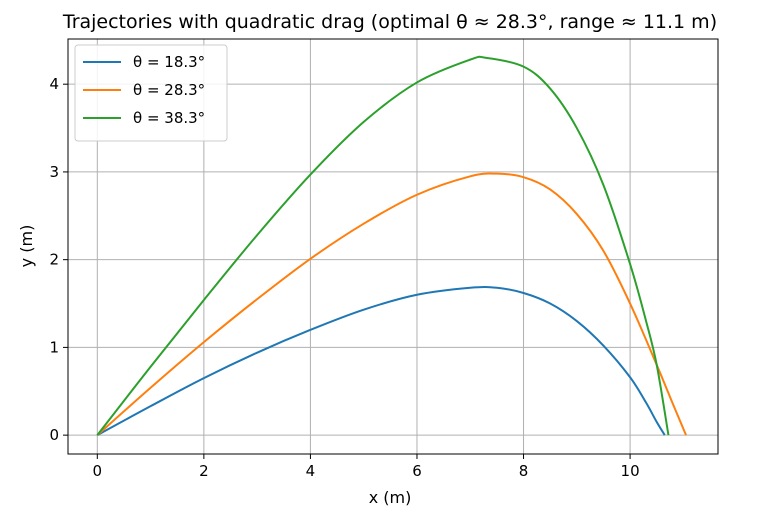  Describe the element at coordinates (169, 90) in the screenshot. I see `legend-label: θ = 28.3°` at that location.